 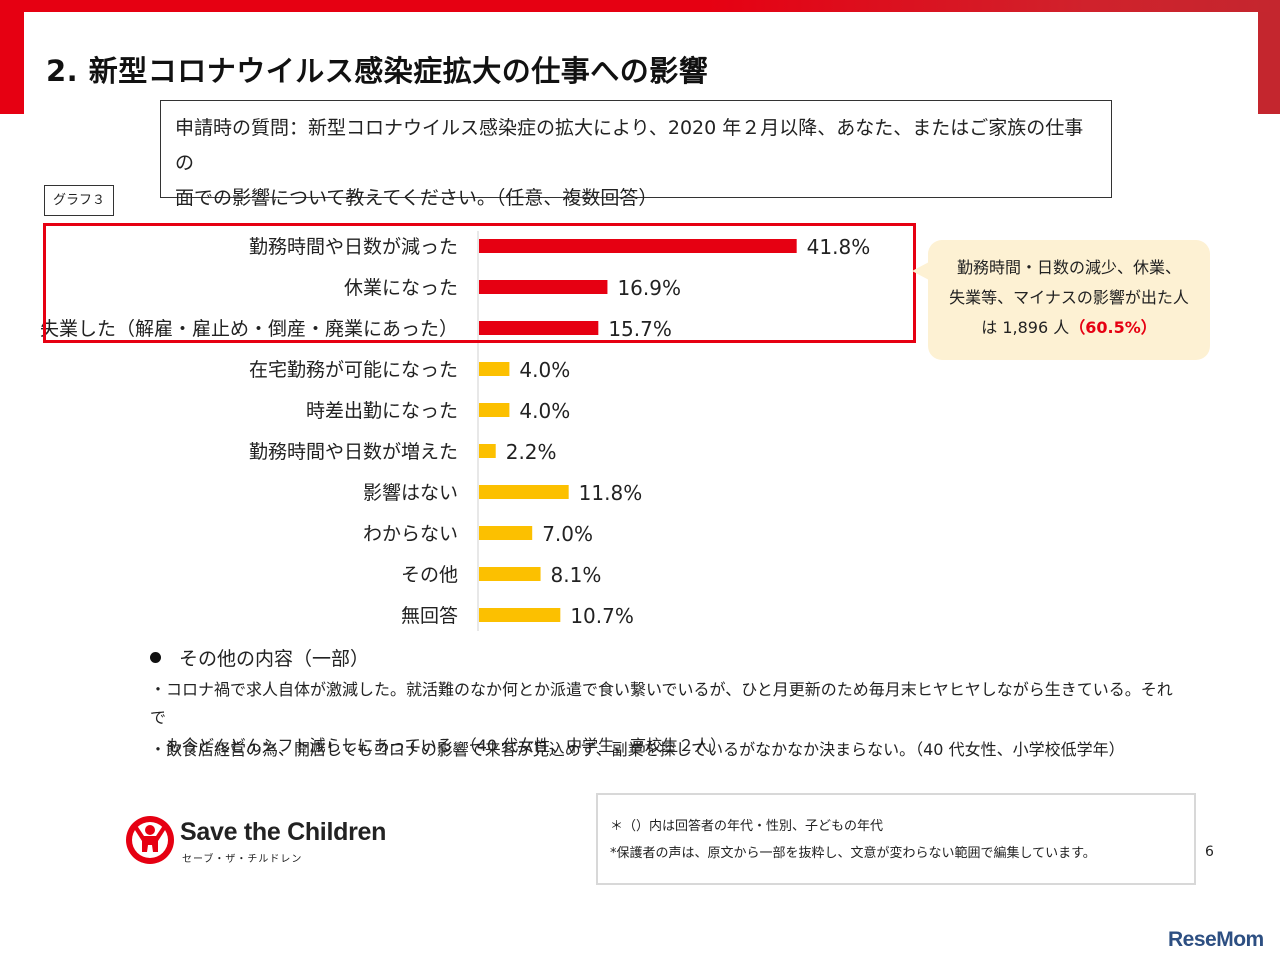 What do you see at coordinates (79, 200) in the screenshot?
I see `graph-tag: グラフ３` at bounding box center [79, 200].